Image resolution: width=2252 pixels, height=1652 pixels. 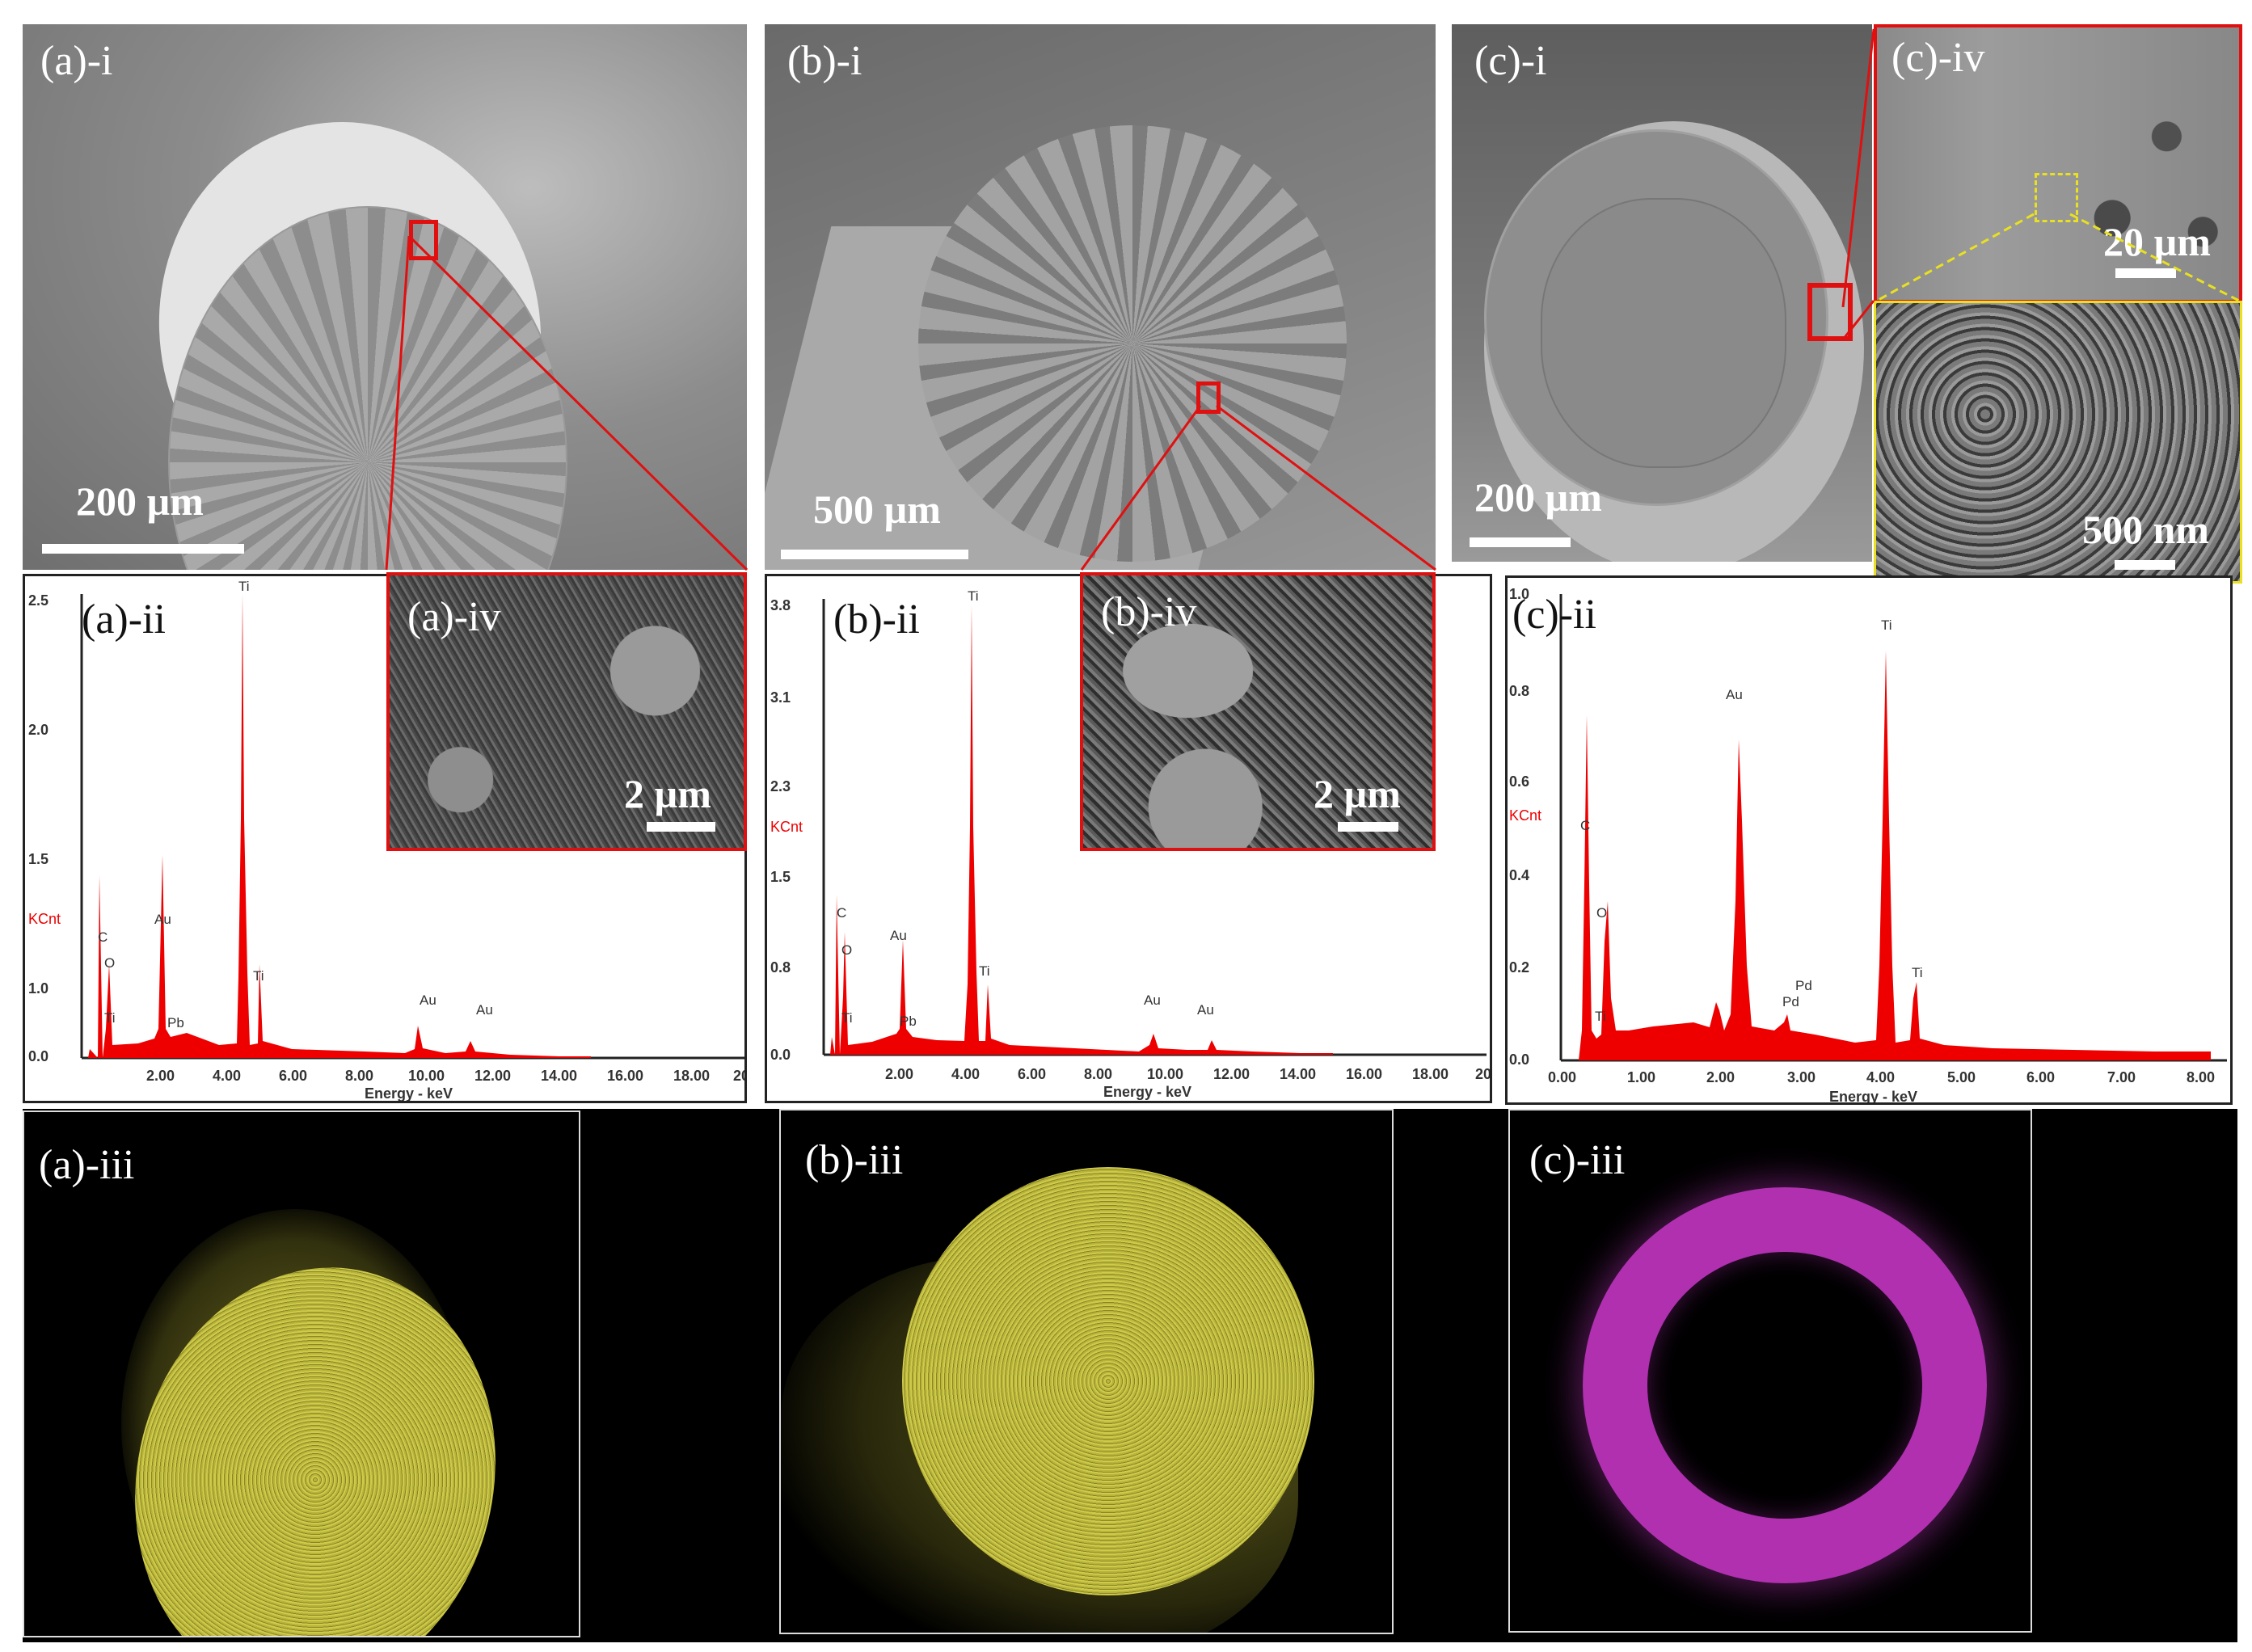 I want to click on scale-bar-label: 500 µm, so click(x=877, y=509).